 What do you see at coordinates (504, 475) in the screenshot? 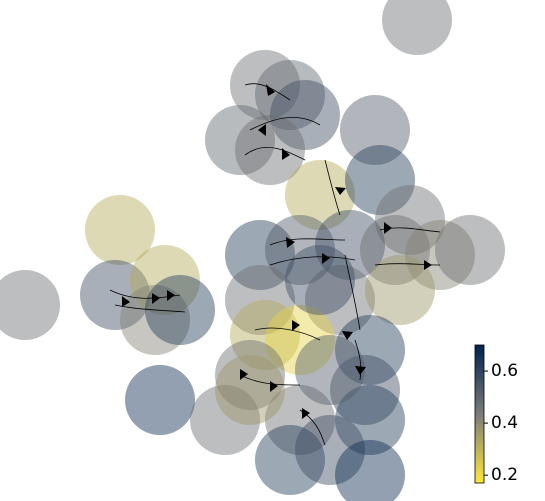
I see `colorbar-tick-label: 0.2` at bounding box center [504, 475].